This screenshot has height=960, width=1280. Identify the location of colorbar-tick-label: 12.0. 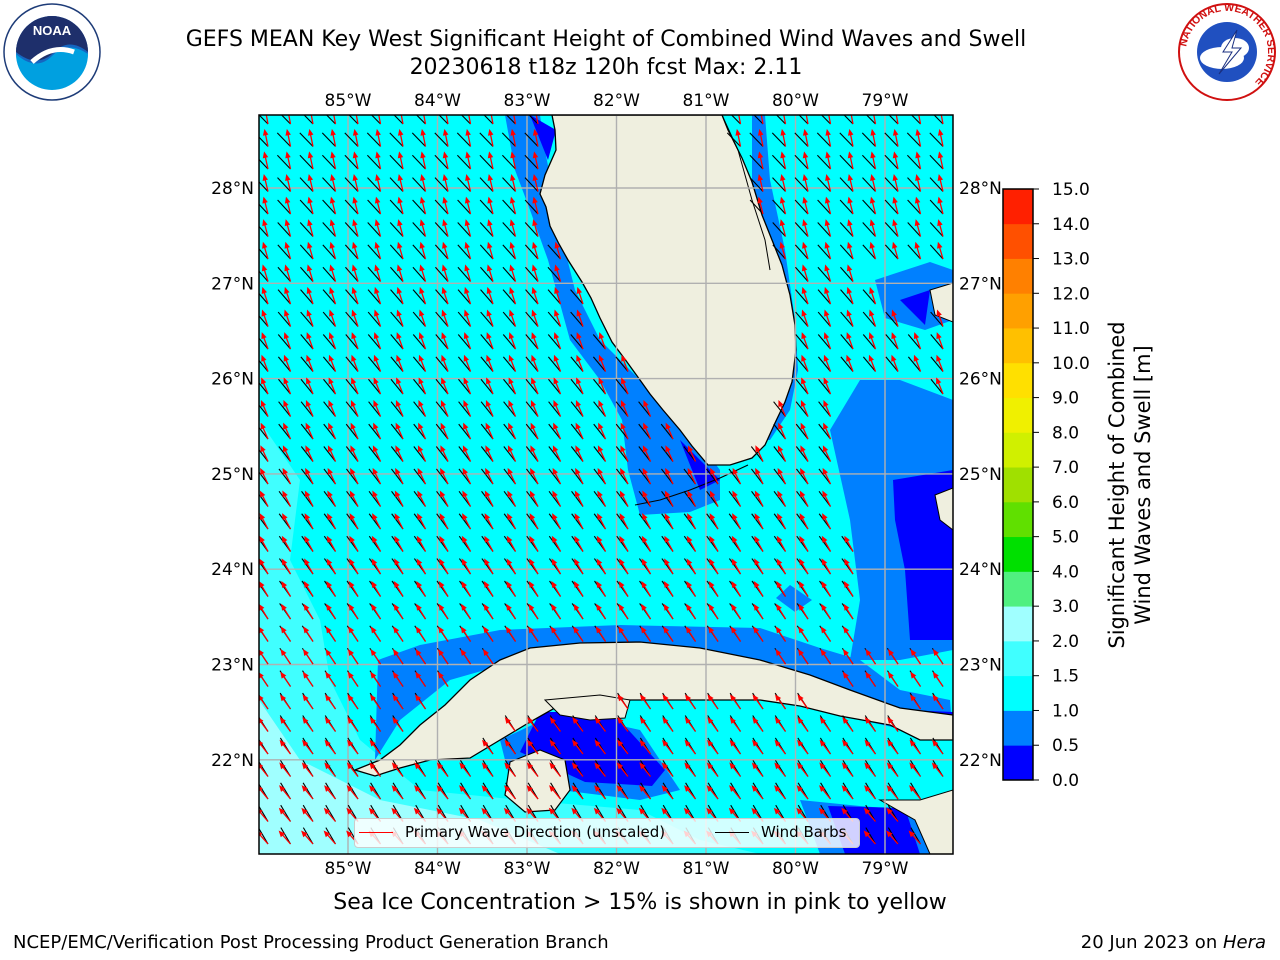
(1071, 294).